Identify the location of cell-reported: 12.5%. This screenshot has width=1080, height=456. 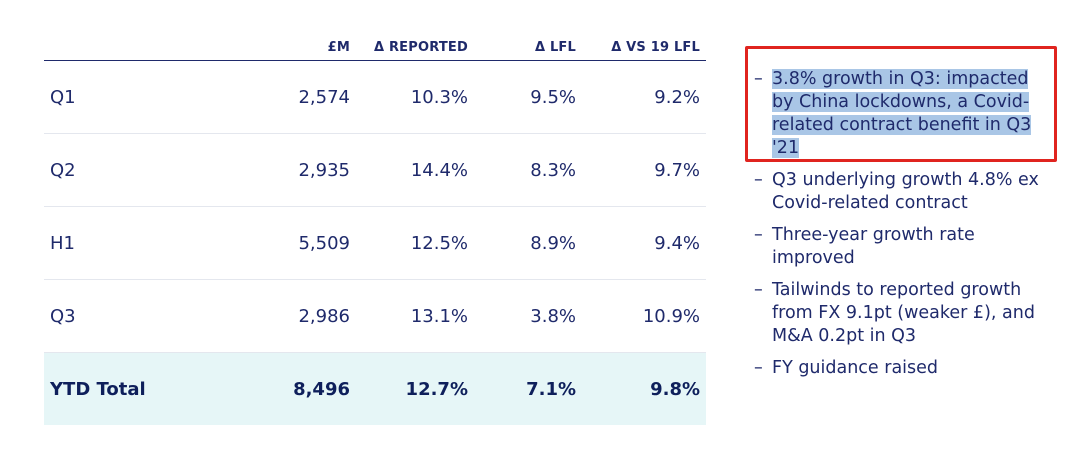
(439, 243).